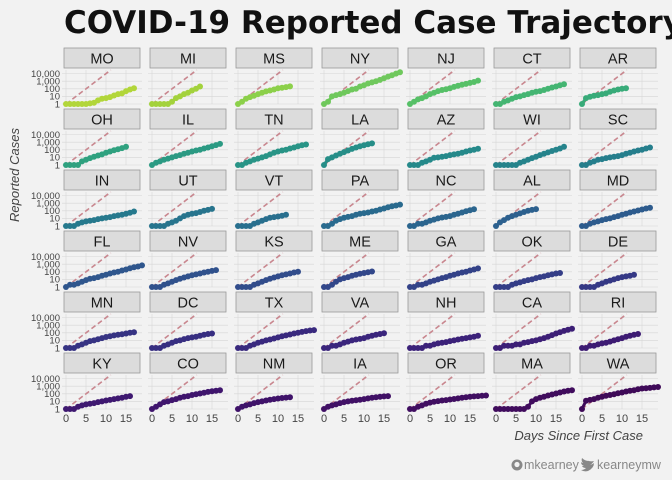  I want to click on panel-background, so click(274, 209).